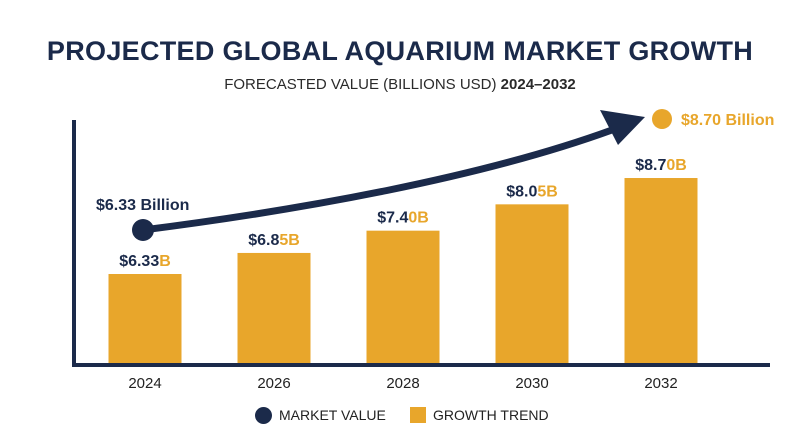 The image size is (800, 447). What do you see at coordinates (532, 283) in the screenshot?
I see `bar-2030` at bounding box center [532, 283].